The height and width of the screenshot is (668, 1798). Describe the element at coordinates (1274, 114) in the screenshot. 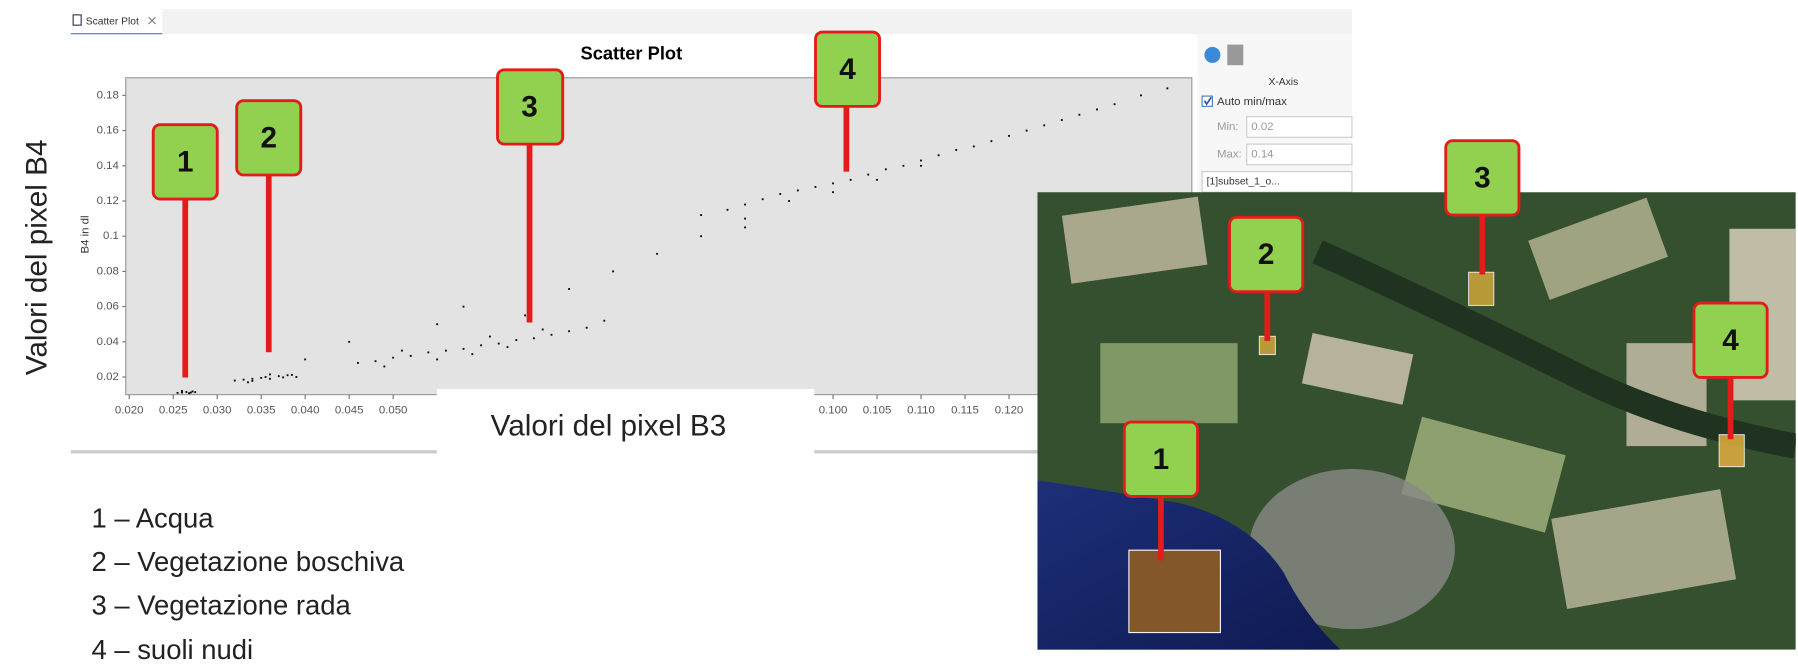

I see `settings-panel` at that location.